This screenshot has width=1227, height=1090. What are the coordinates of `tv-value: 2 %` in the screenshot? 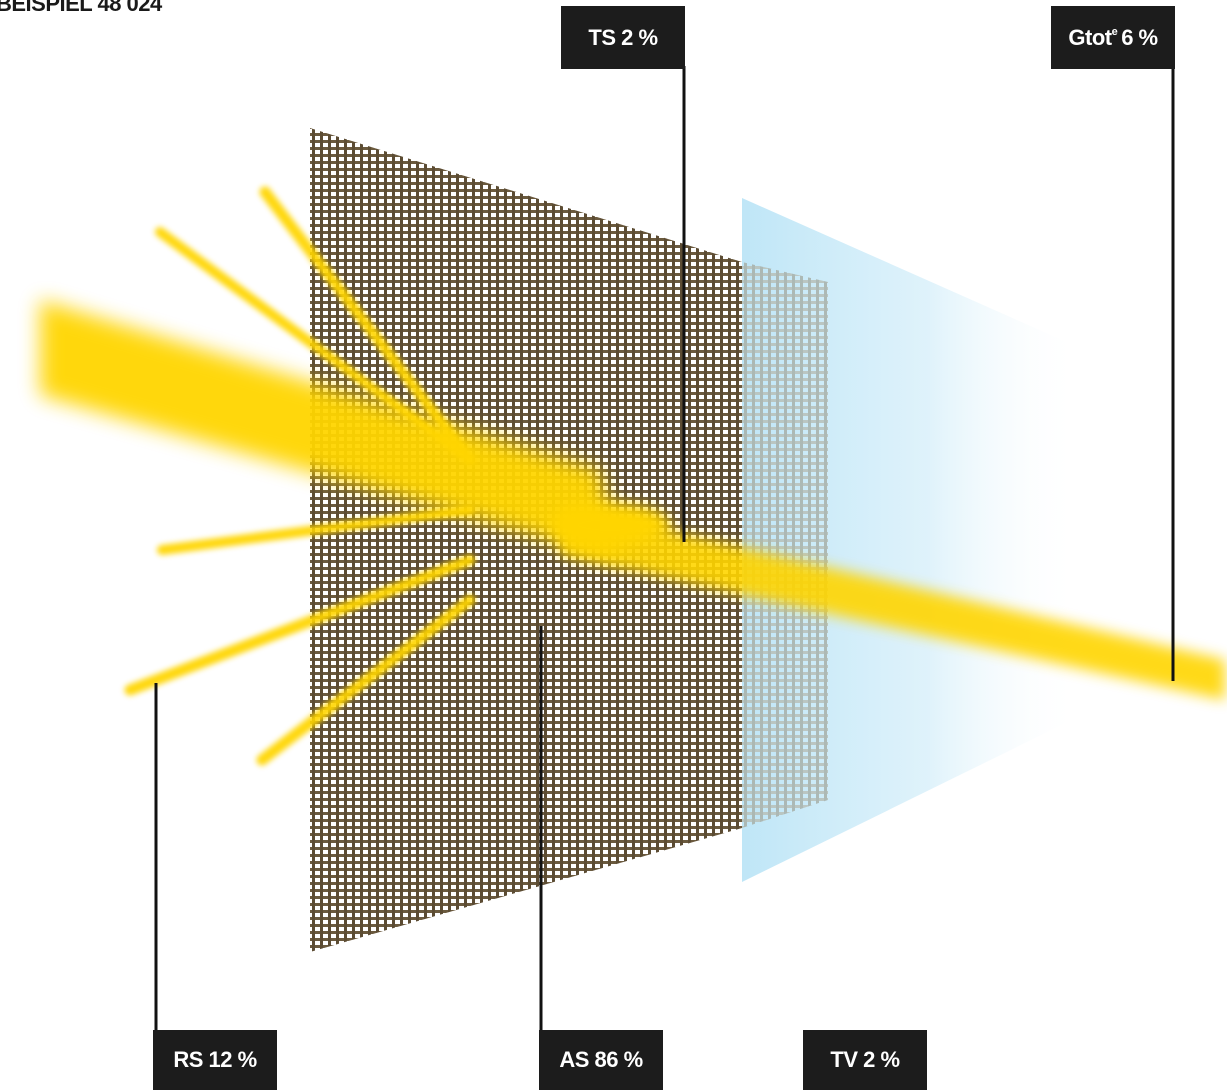 It's located at (881, 1059).